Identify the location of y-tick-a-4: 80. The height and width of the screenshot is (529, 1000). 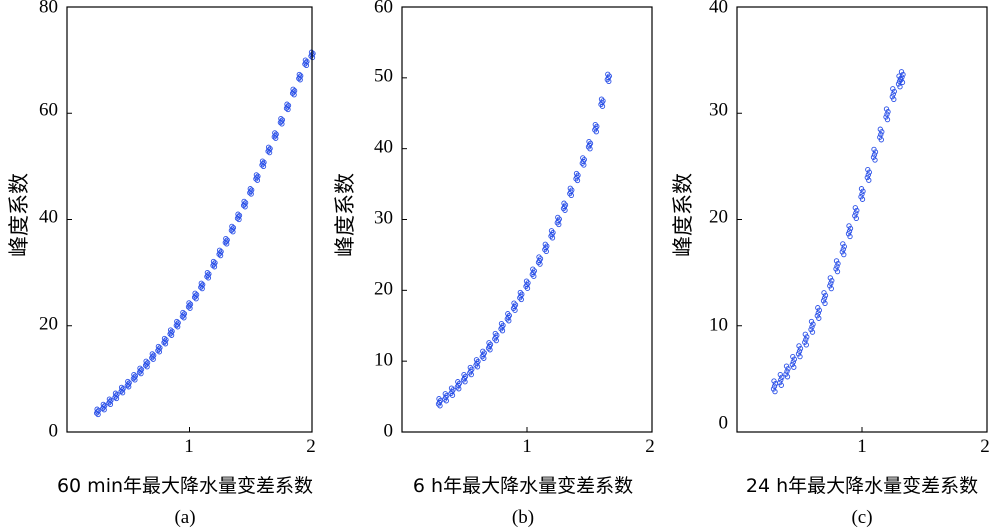
(48, 8).